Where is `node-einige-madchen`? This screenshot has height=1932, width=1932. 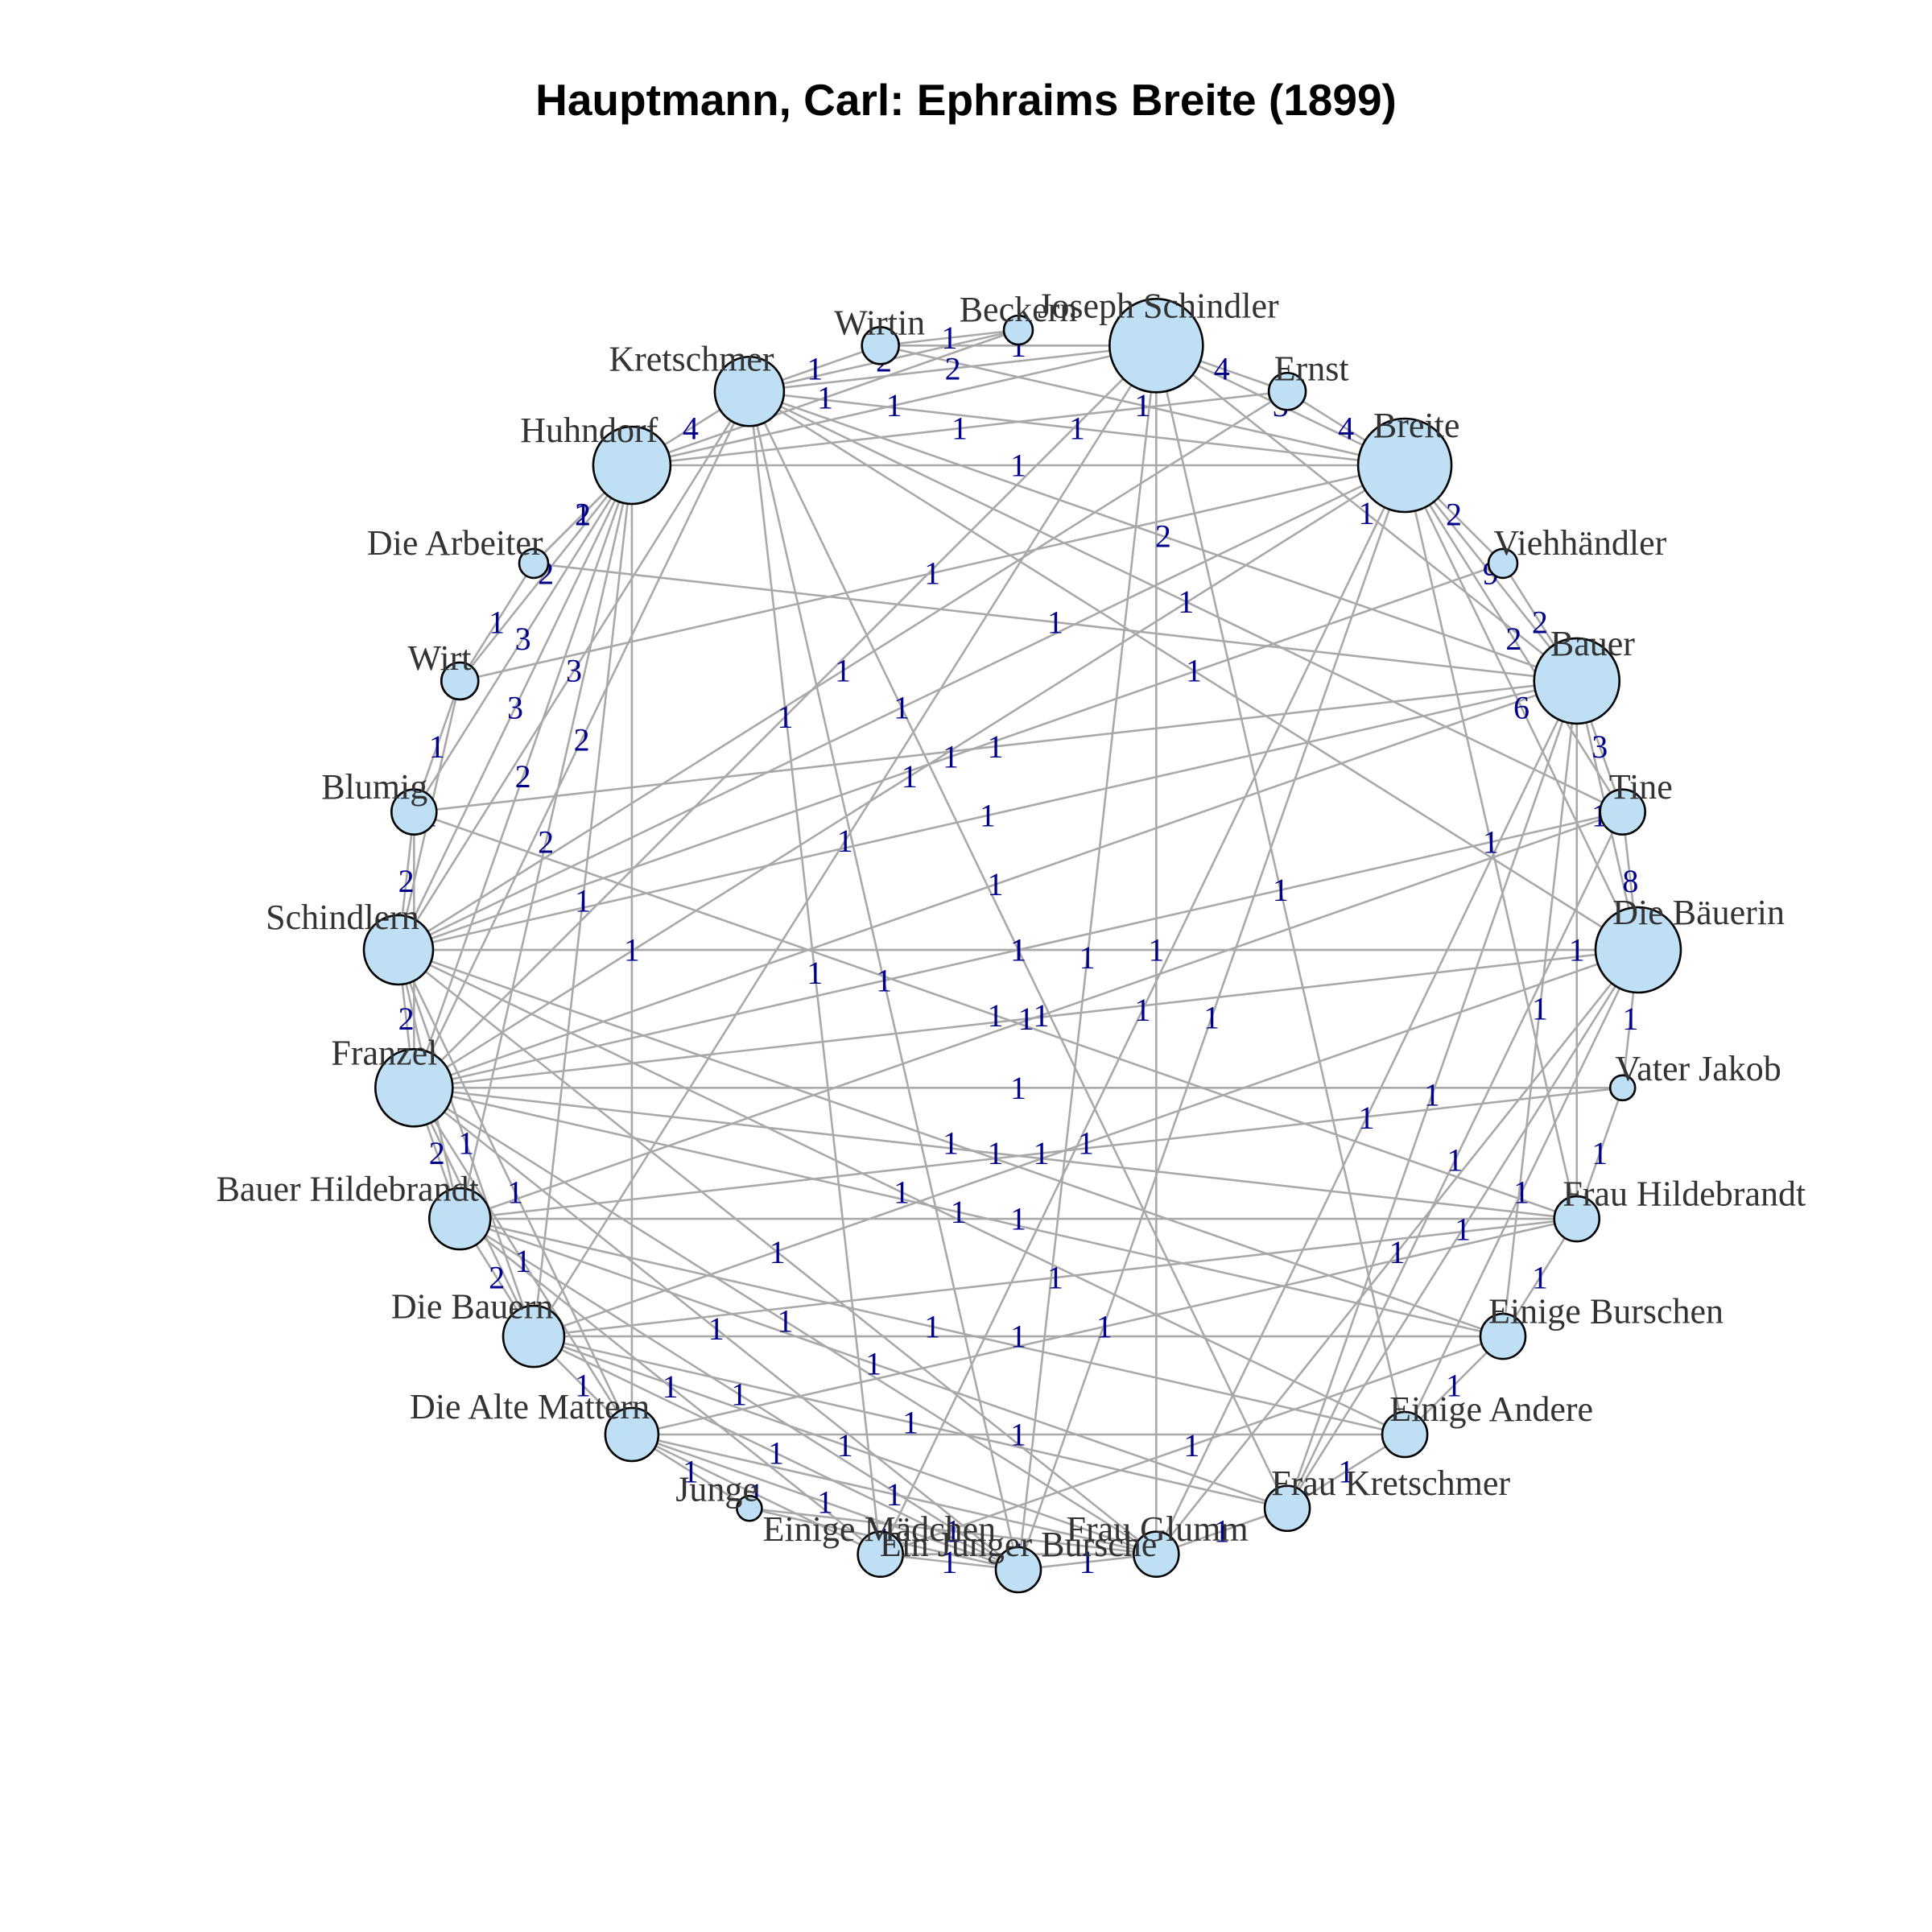
node-einige-madchen is located at coordinates (880, 1554).